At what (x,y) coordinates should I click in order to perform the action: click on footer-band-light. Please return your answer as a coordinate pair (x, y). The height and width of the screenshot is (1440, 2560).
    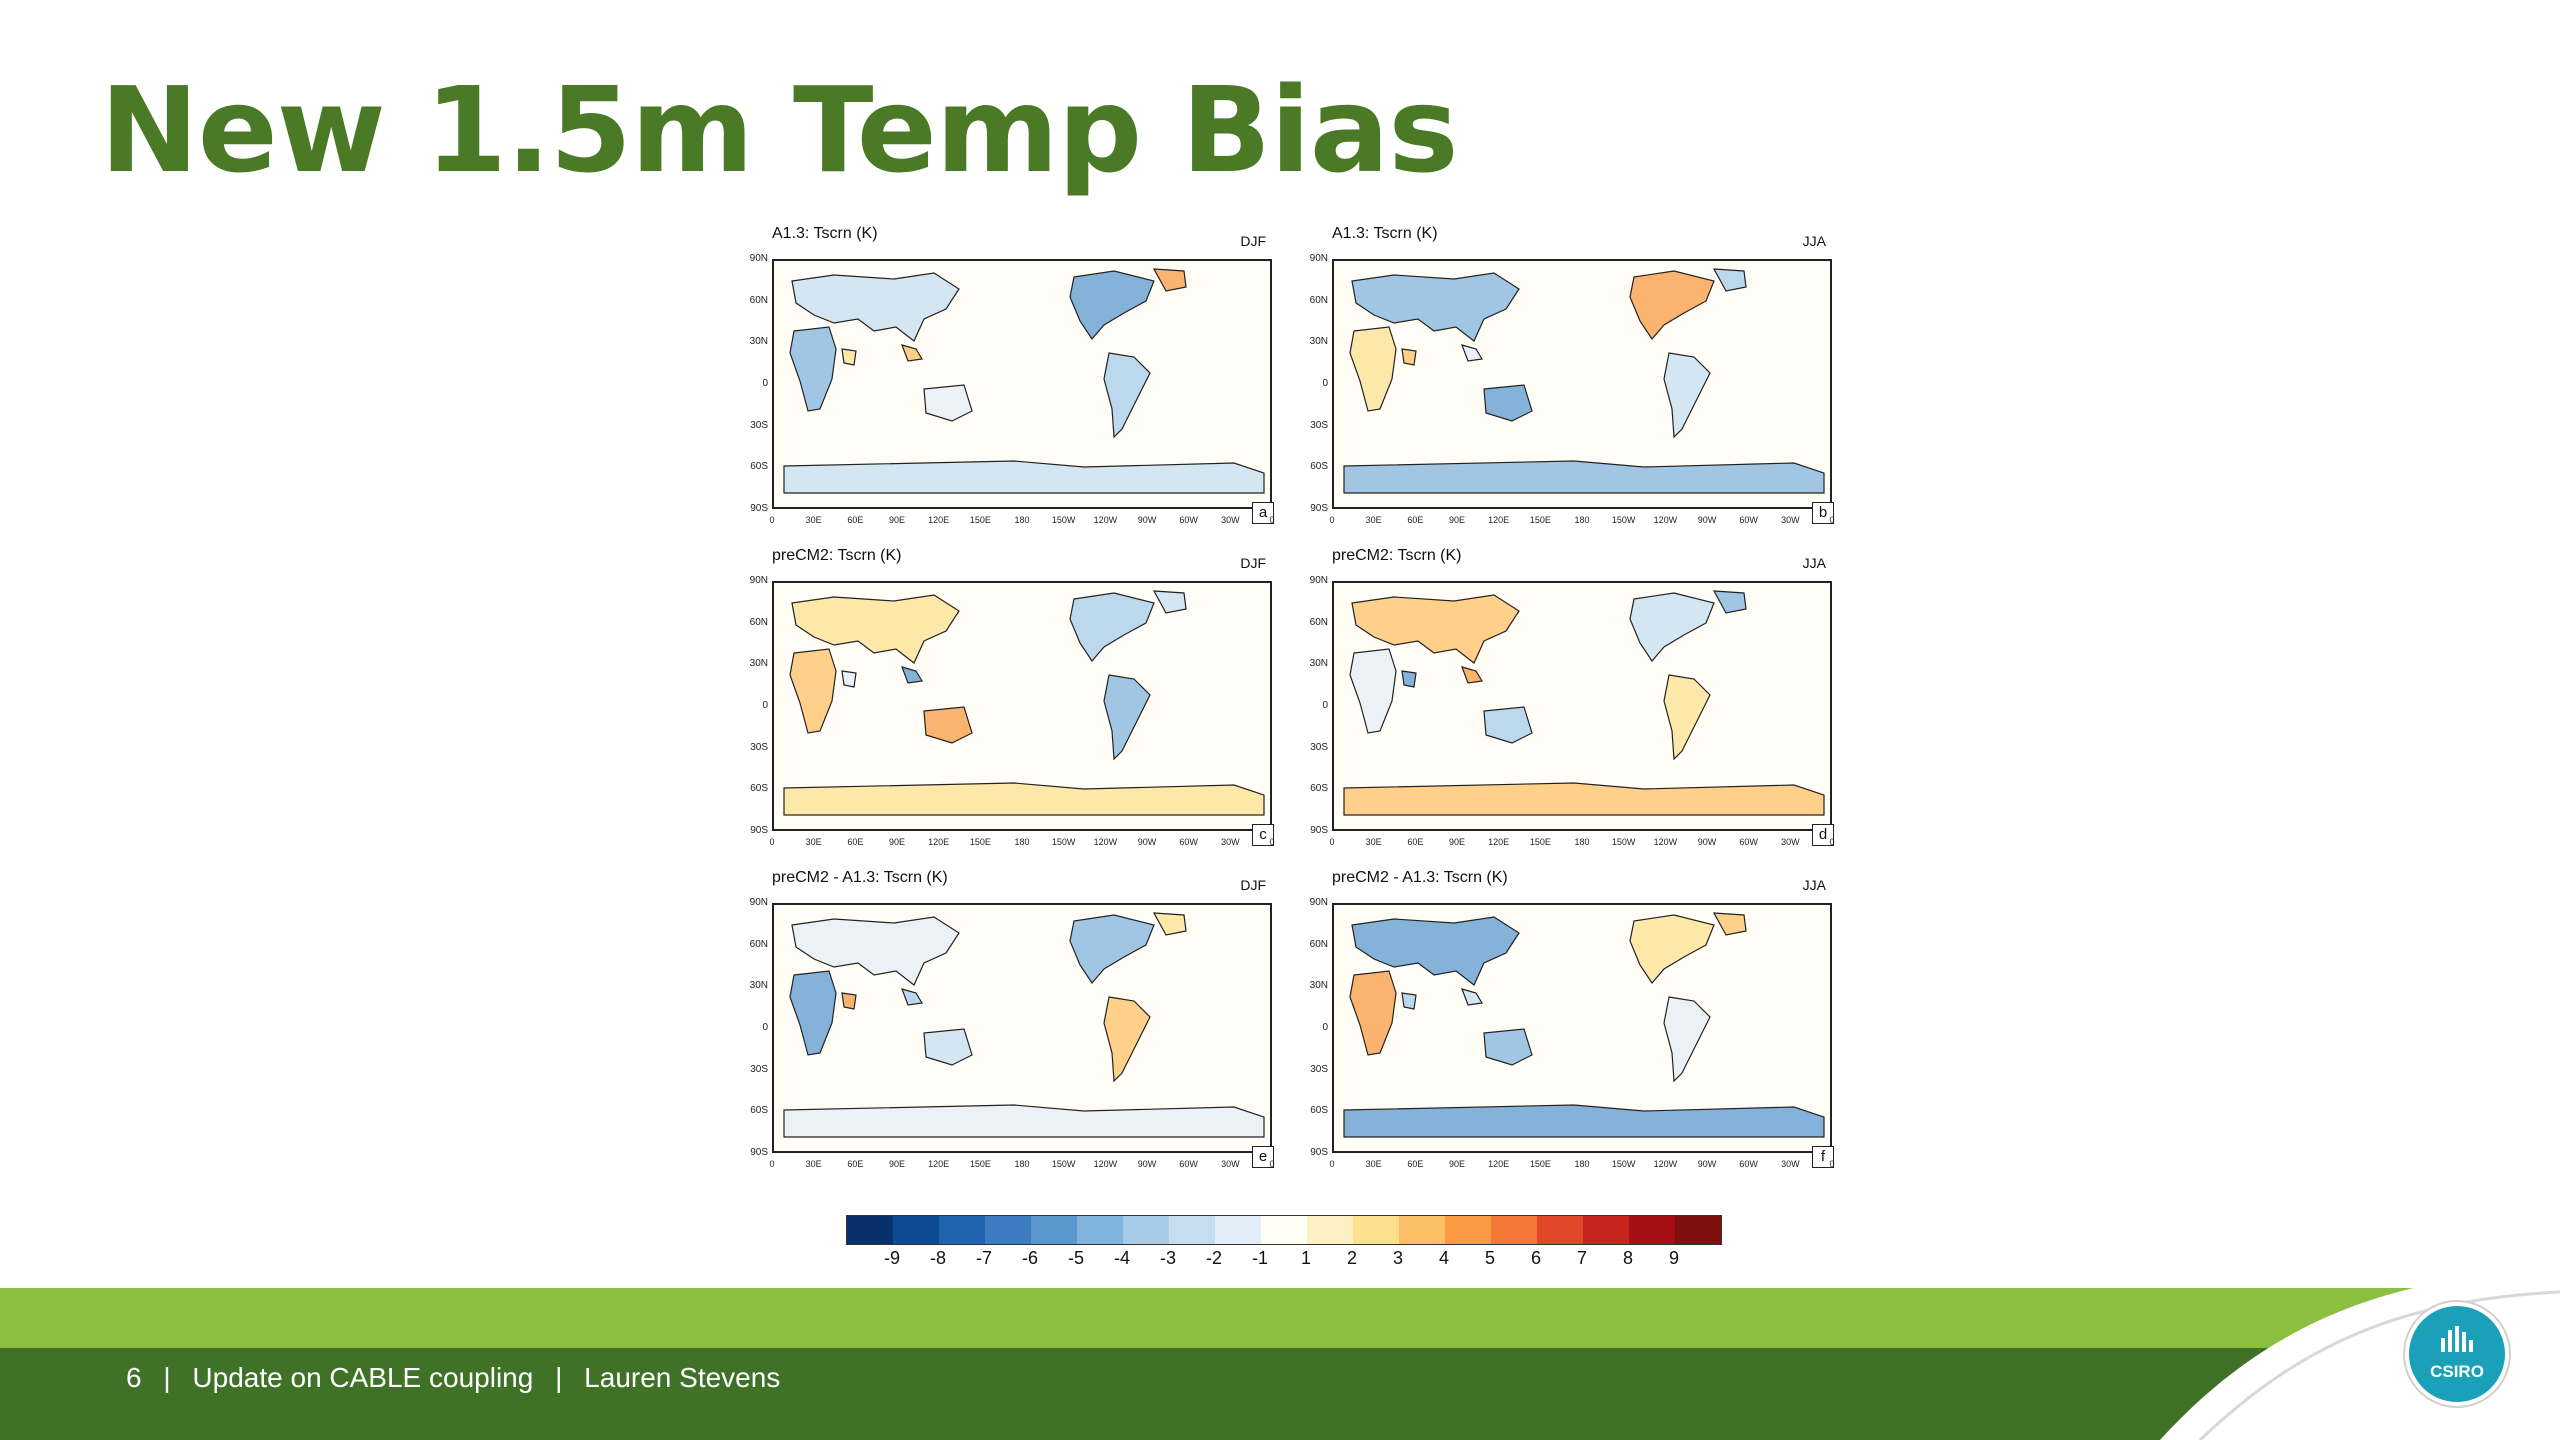
    Looking at the image, I should click on (1280, 1318).